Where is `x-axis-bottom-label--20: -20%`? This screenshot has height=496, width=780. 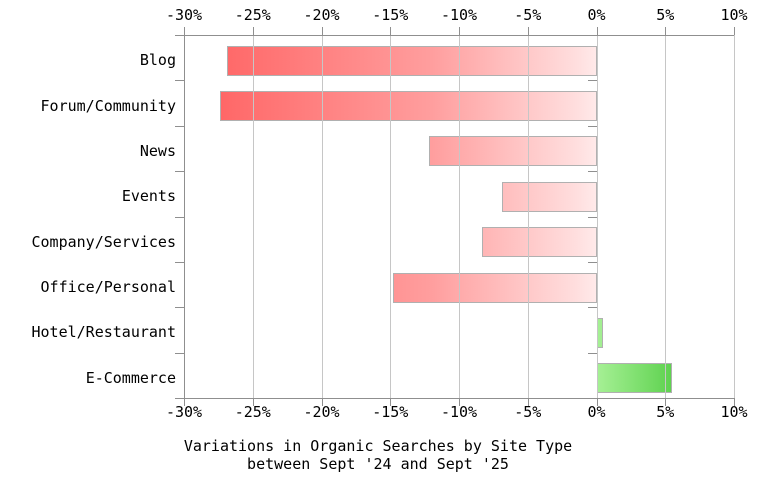 x-axis-bottom-label--20: -20% is located at coordinates (321, 412).